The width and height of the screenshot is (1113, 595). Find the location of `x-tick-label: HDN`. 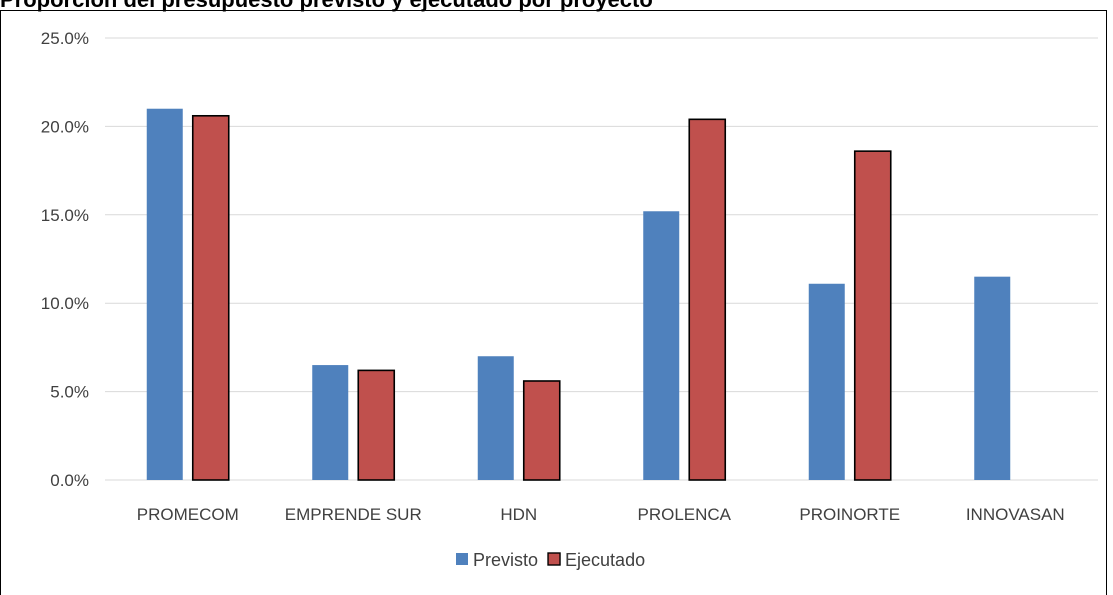

x-tick-label: HDN is located at coordinates (518, 514).